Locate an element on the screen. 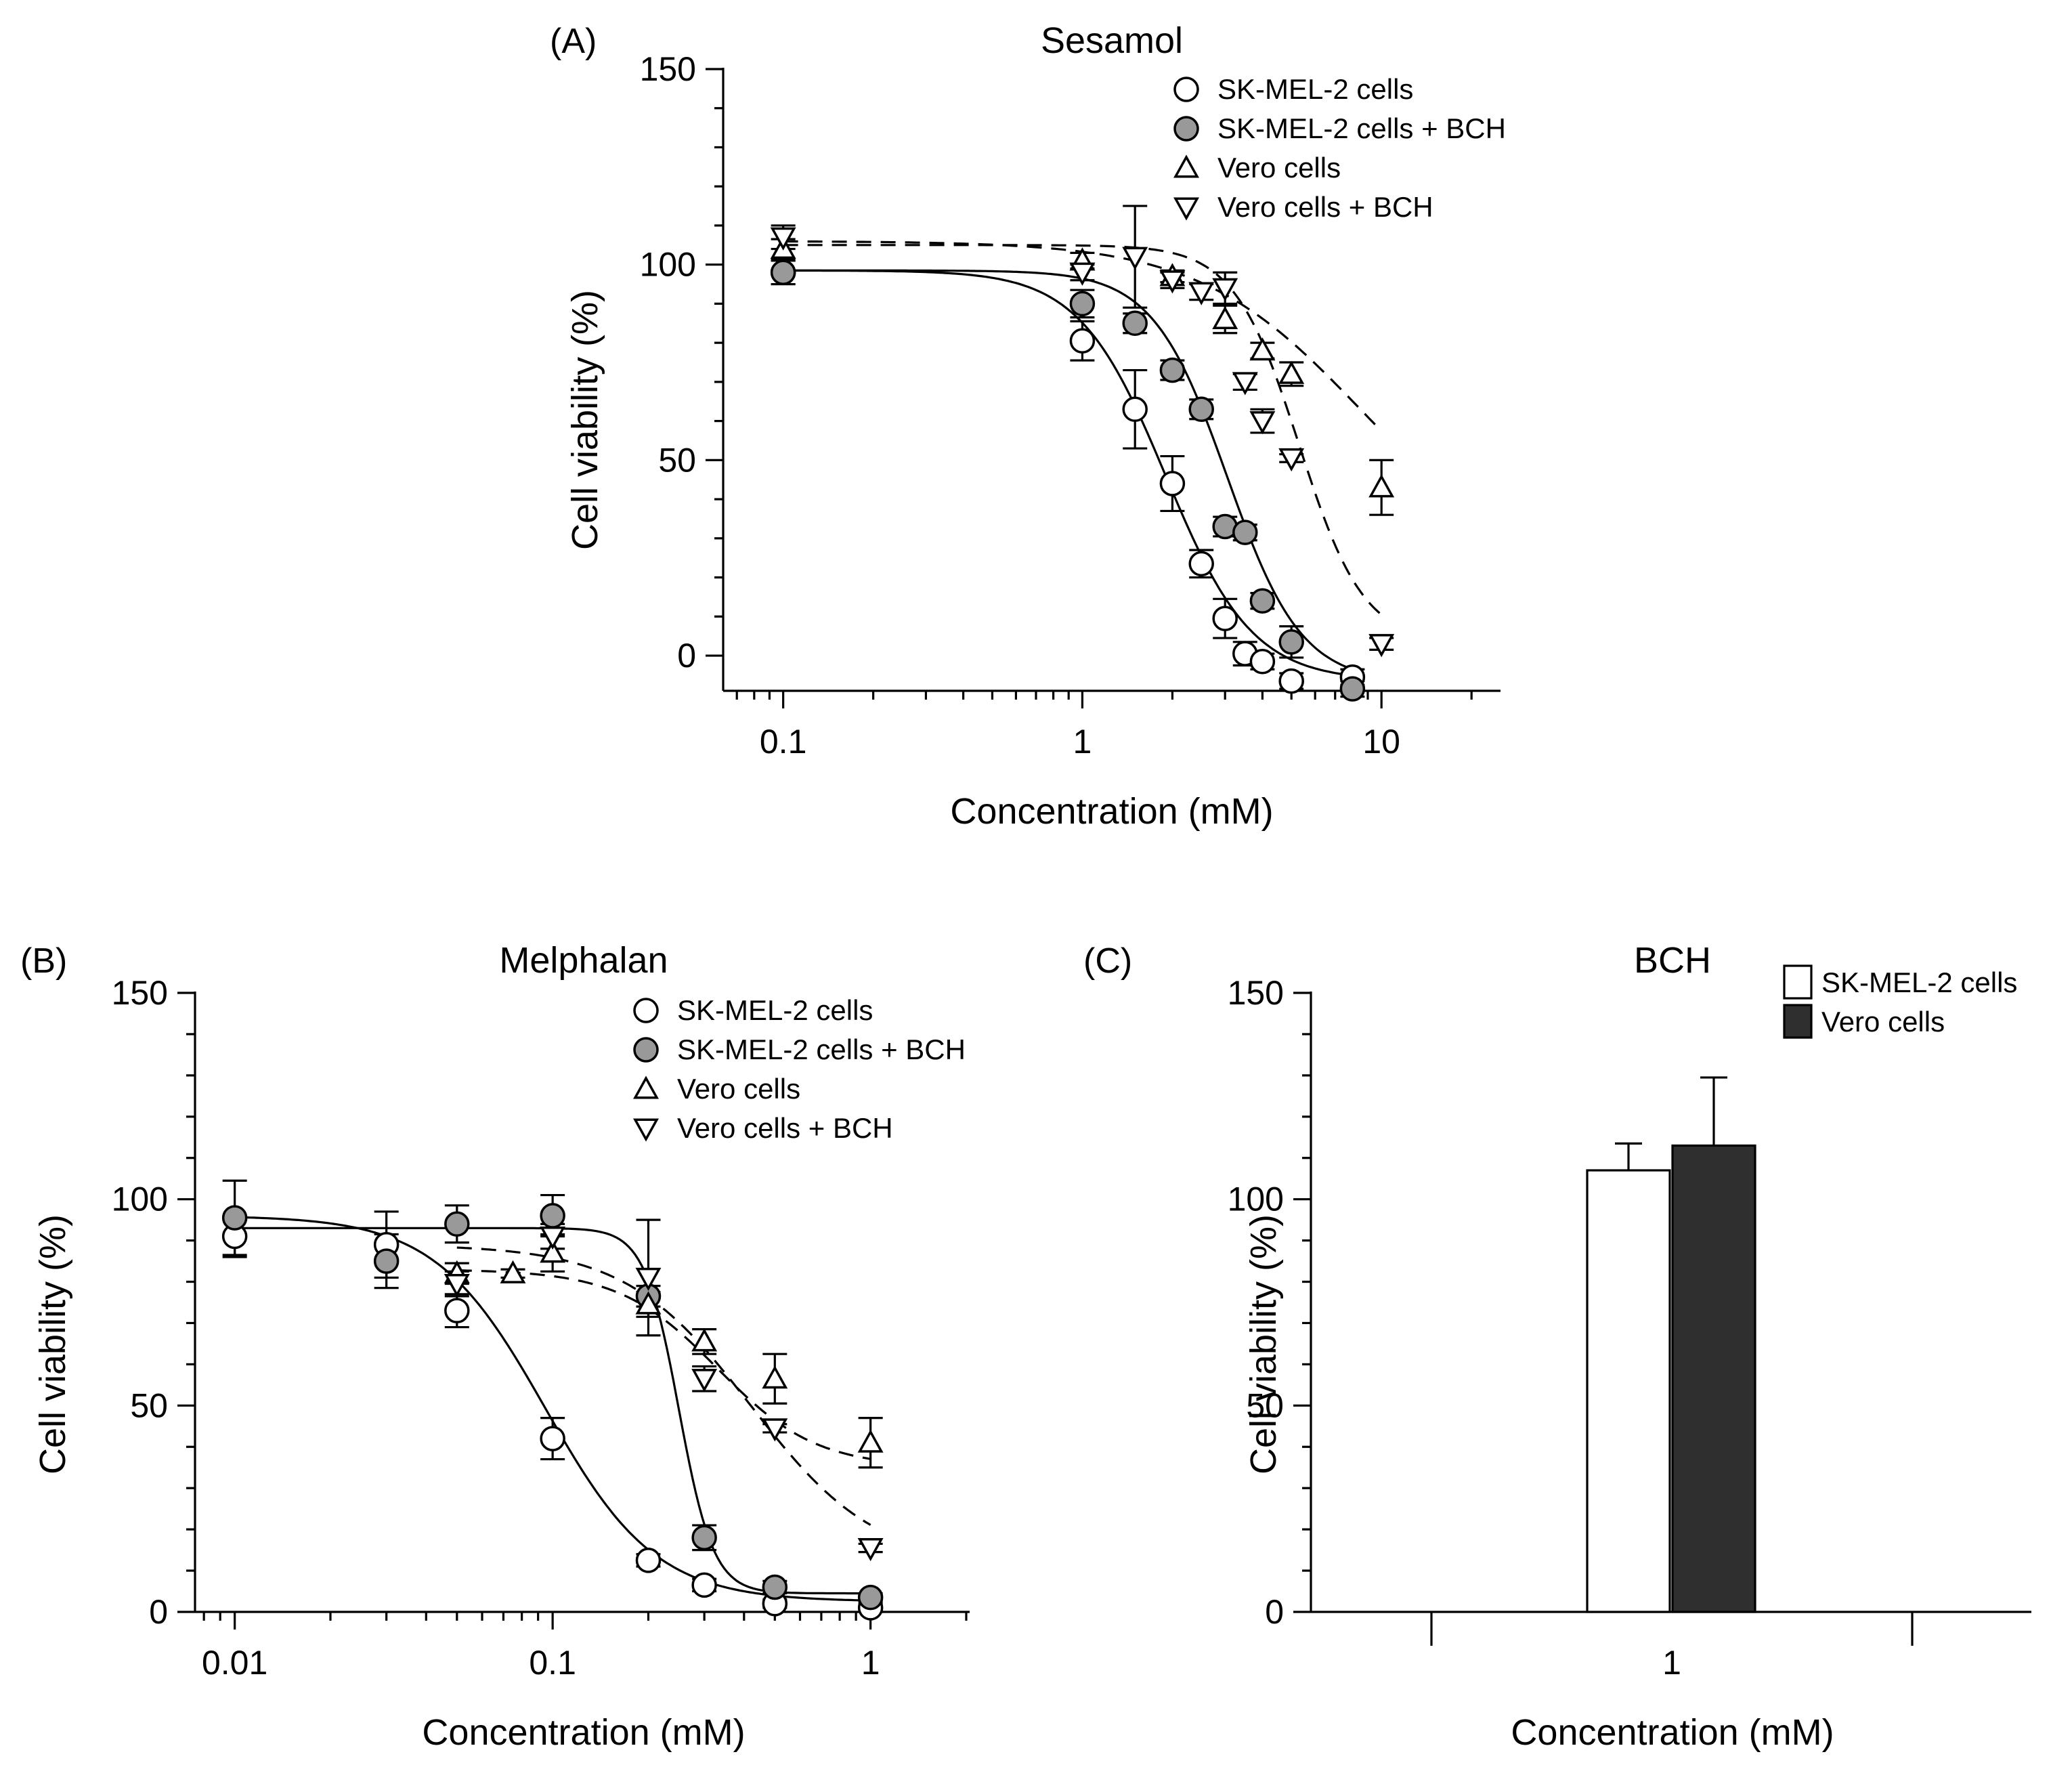  panel-b-legend-vero: Vero cells is located at coordinates (738, 1089).